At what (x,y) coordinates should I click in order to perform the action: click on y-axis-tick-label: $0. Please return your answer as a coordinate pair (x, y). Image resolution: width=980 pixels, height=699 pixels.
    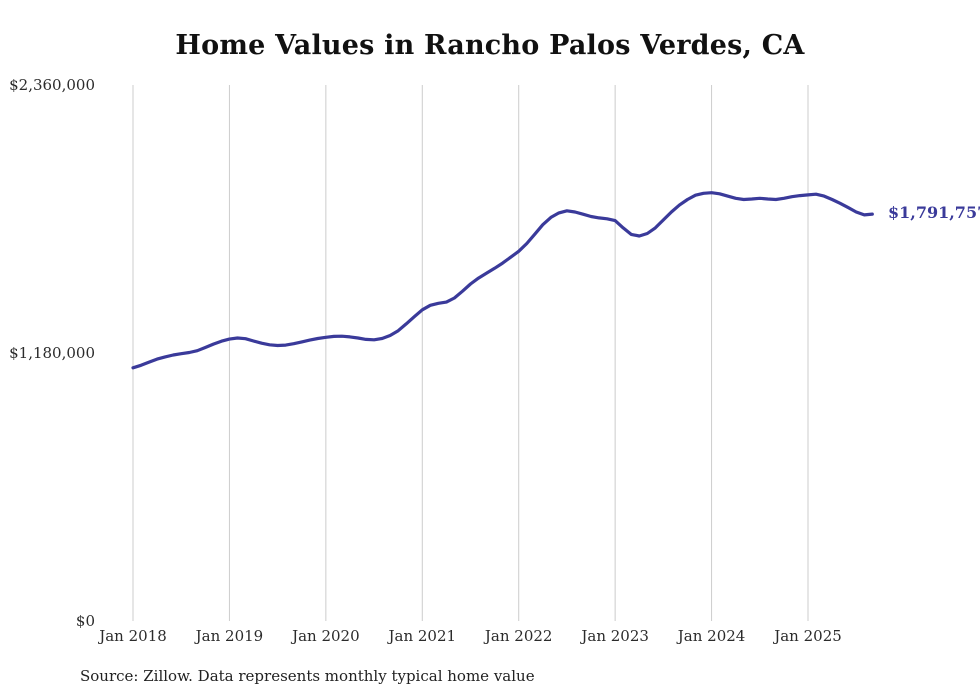
    Looking at the image, I should click on (85, 621).